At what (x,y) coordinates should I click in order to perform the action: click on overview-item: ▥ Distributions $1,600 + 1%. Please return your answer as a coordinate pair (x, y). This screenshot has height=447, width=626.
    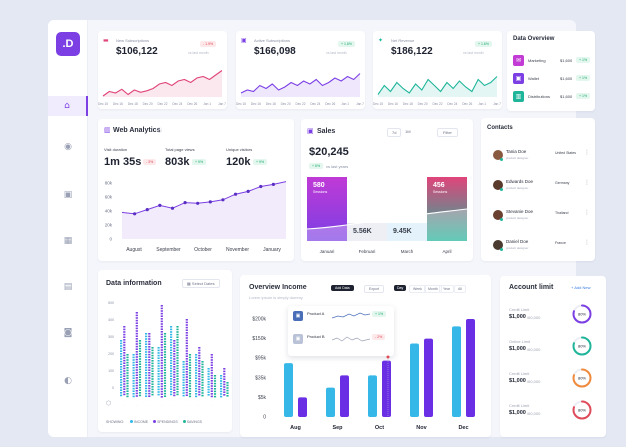
    Looking at the image, I should click on (553, 97).